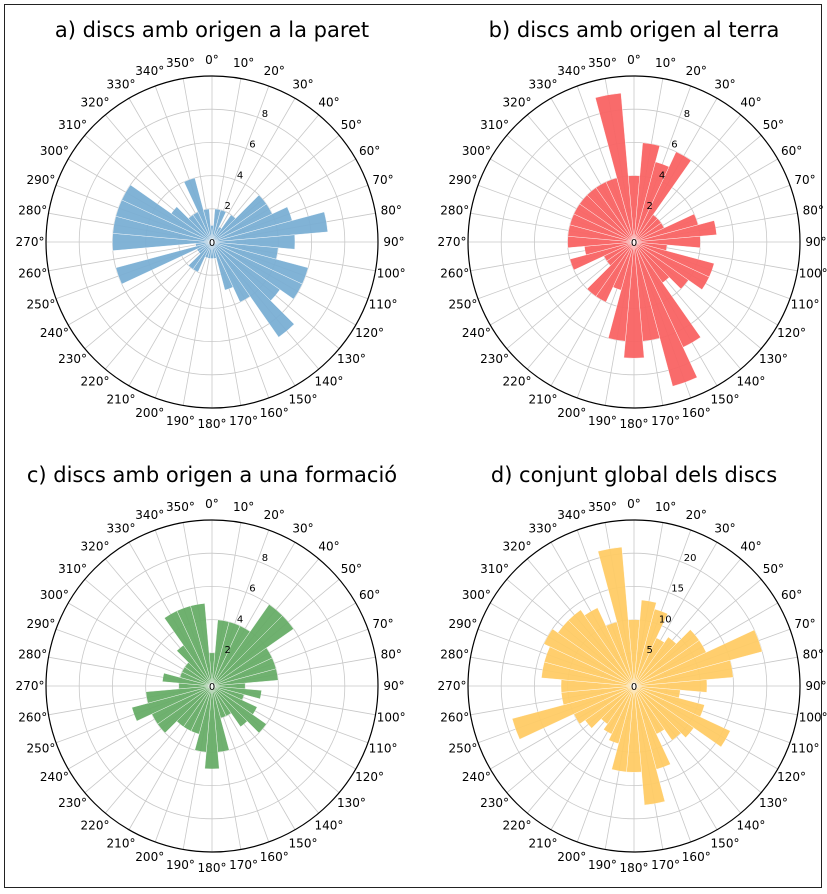 This screenshot has height=894, width=827. I want to click on angle-tick-label: 280°, so click(32, 210).